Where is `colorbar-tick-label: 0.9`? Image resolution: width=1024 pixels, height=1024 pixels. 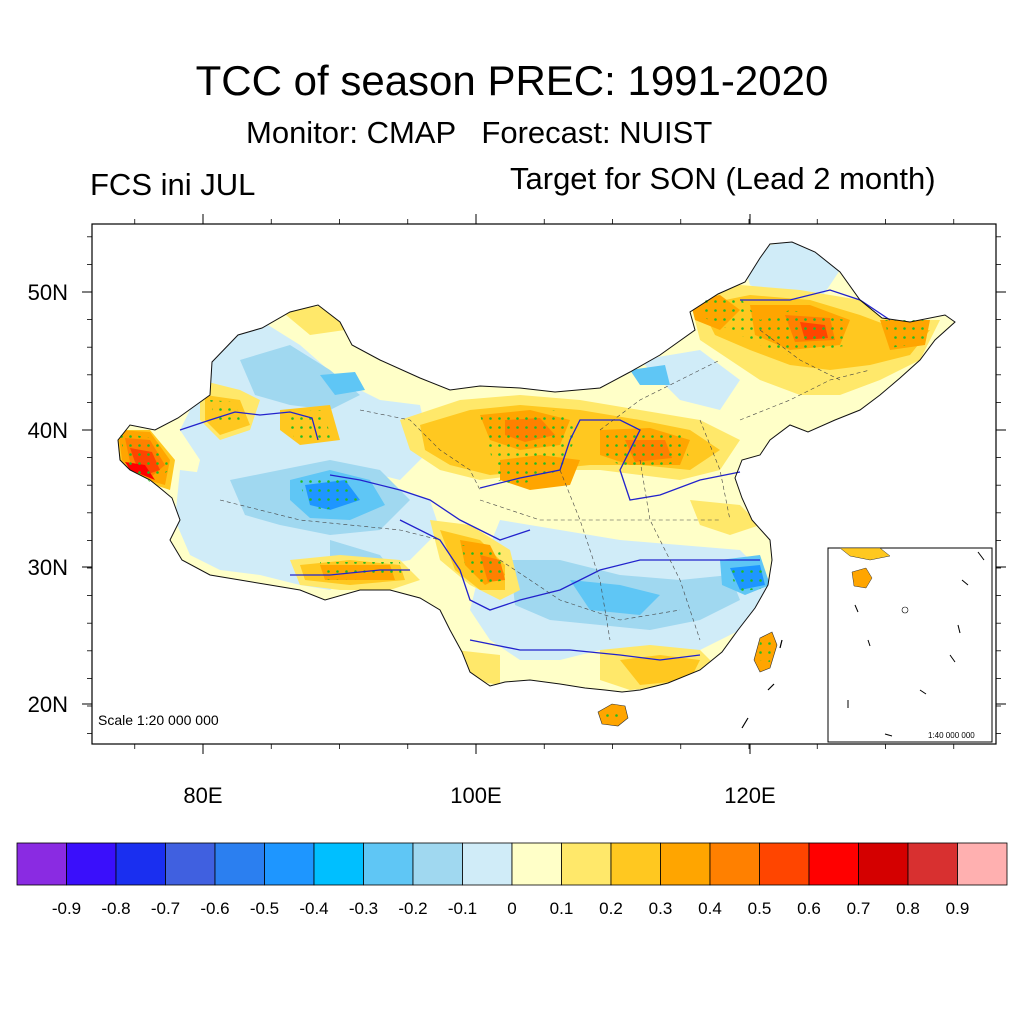
colorbar-tick-label: 0.9 is located at coordinates (958, 908).